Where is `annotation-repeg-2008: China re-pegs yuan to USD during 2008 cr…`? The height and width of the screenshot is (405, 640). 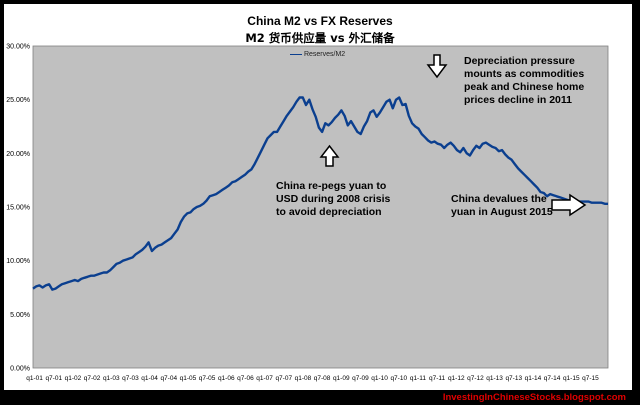
annotation-repeg-2008: China re-pegs yuan to USD during 2008 cr… is located at coordinates (333, 199).